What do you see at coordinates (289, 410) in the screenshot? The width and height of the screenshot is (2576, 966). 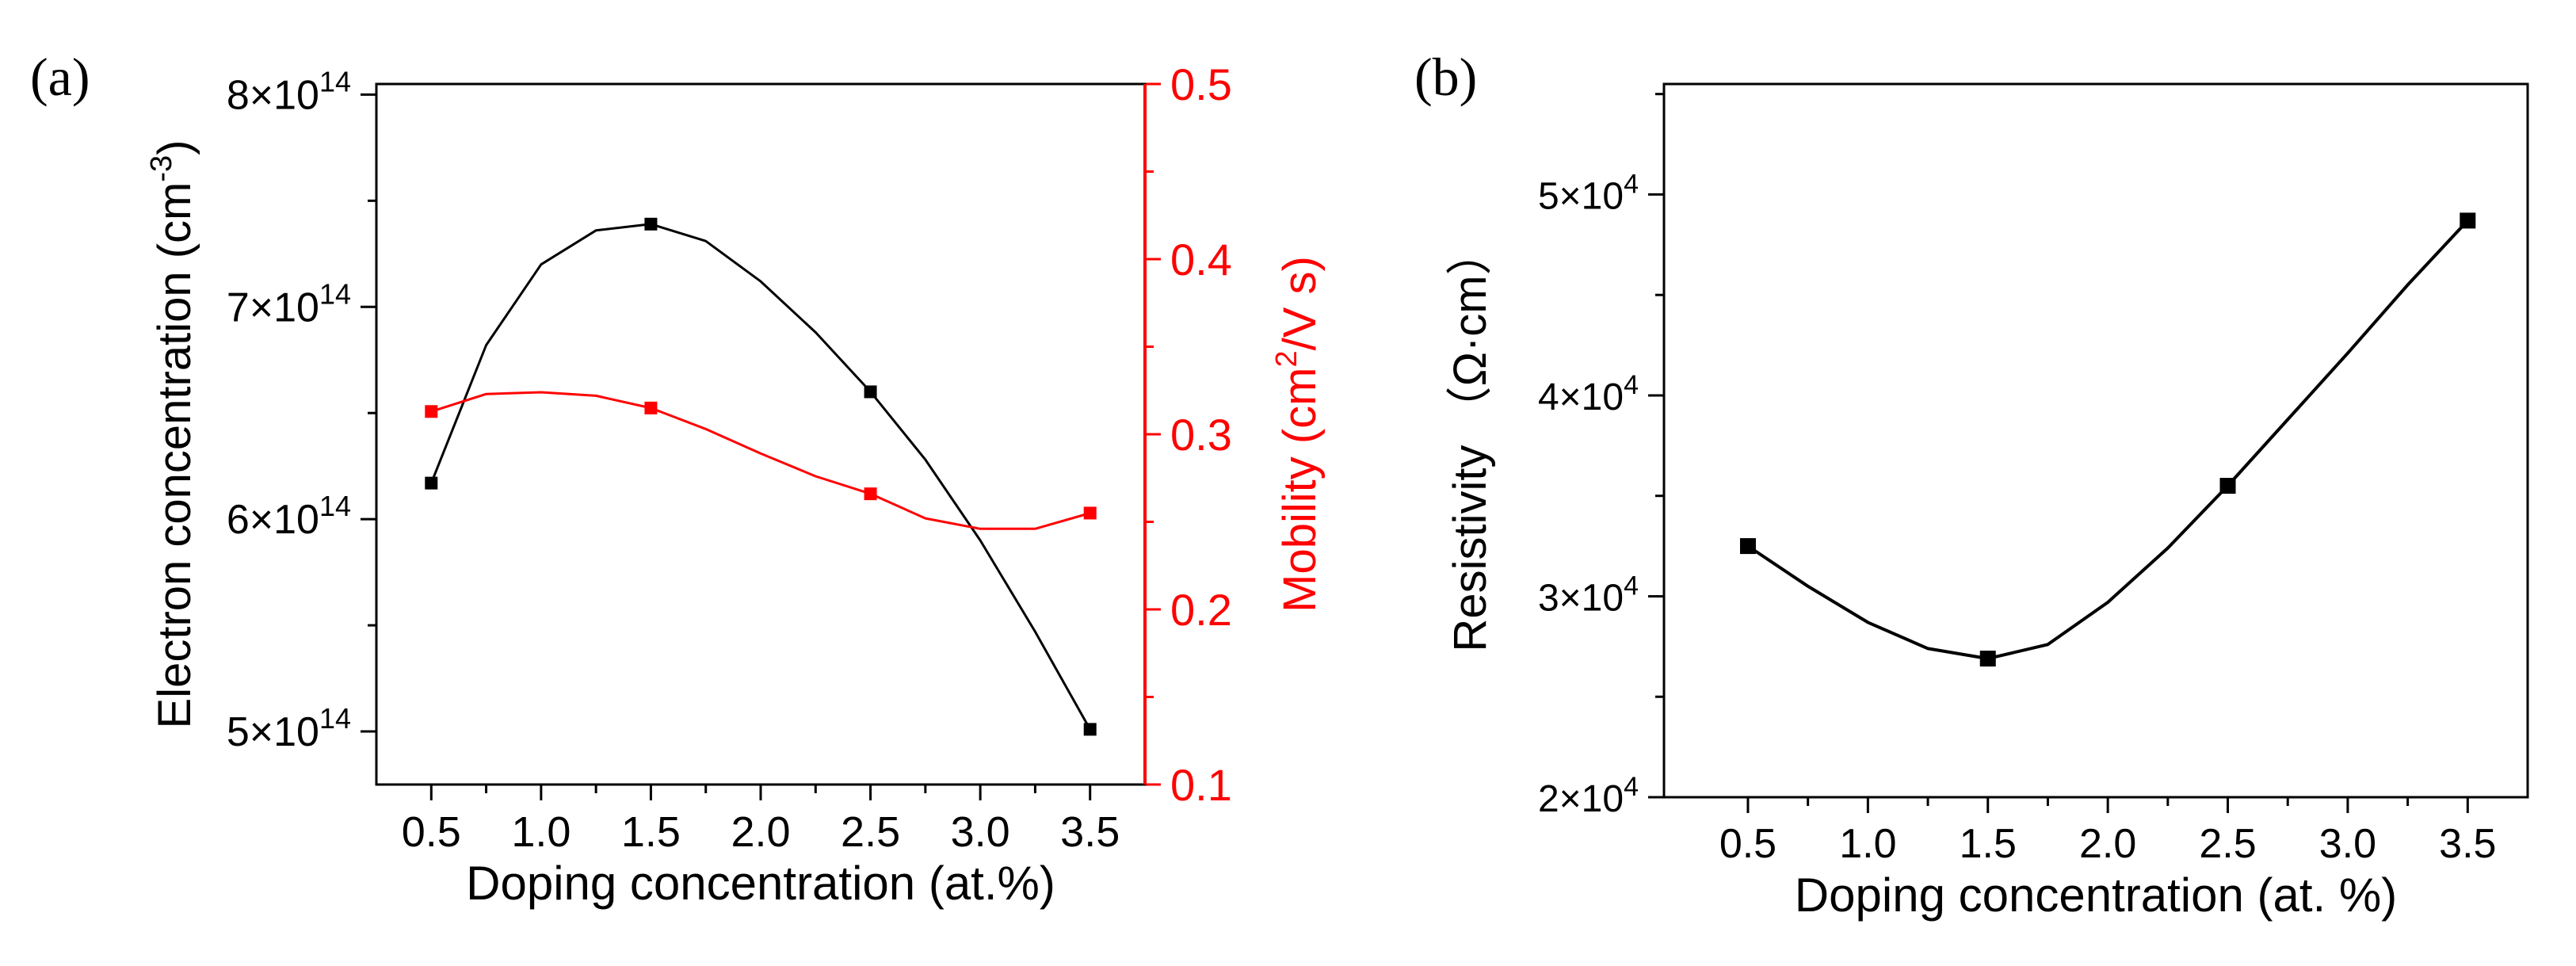 I see `panel-a-left-tick-labels: 5×10¹⁴ 6×10¹⁴ 7×10¹⁴ 8×10¹⁴` at bounding box center [289, 410].